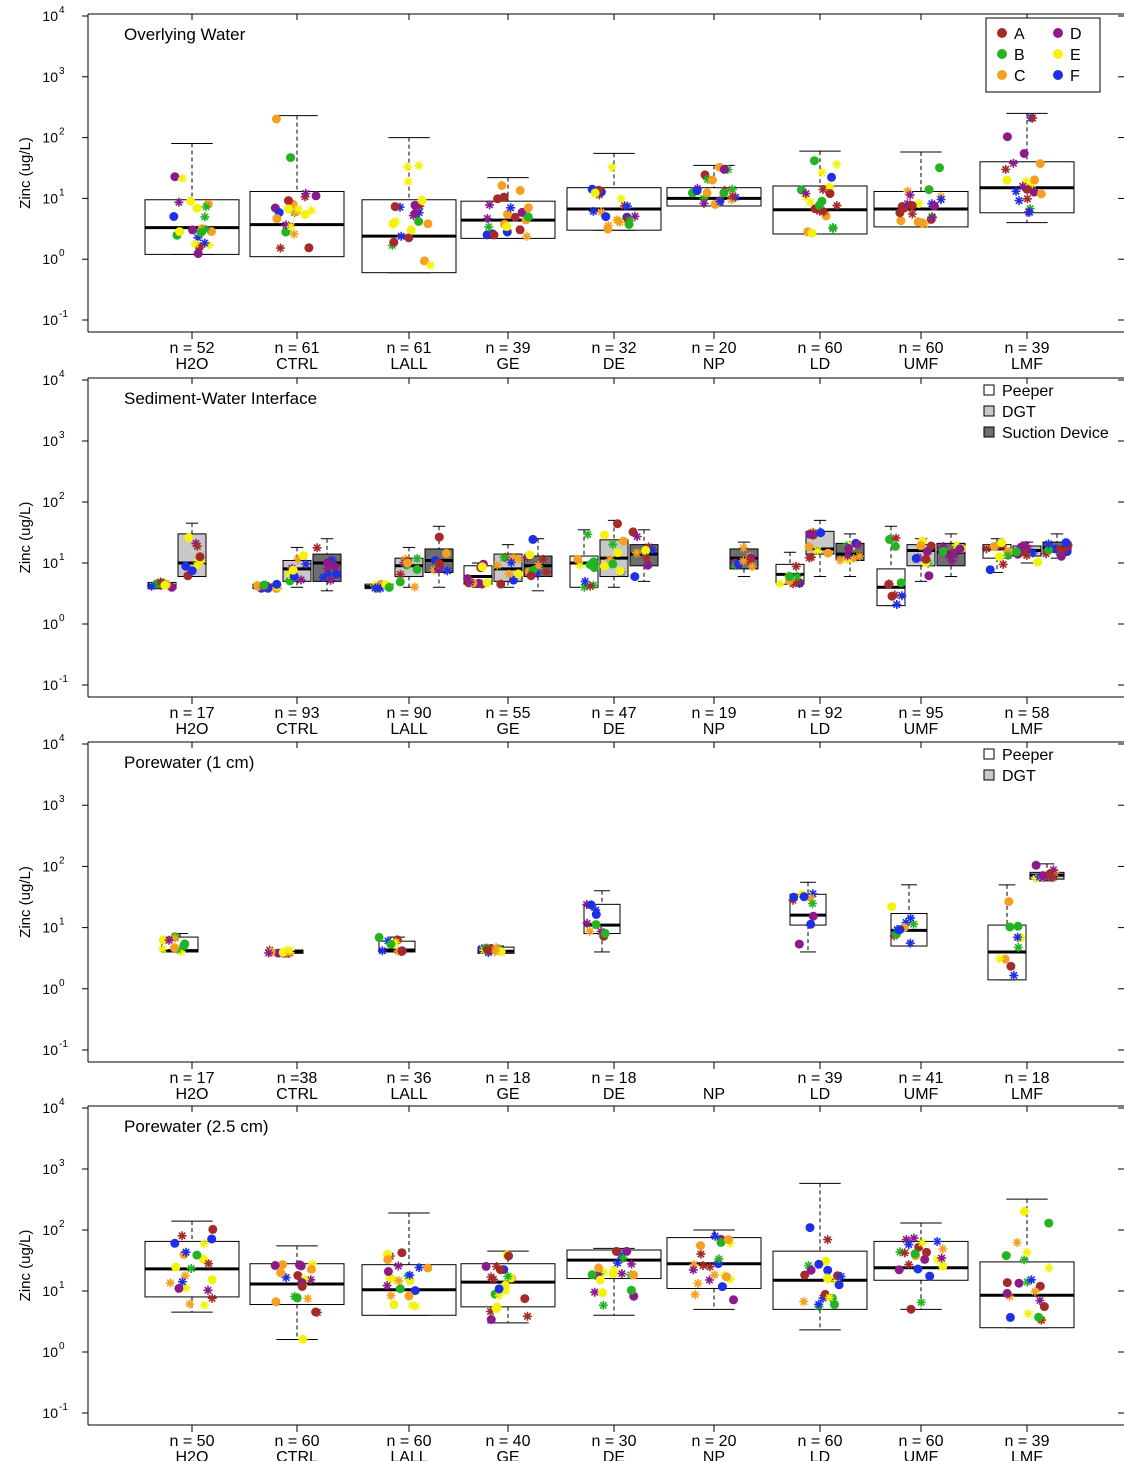 This screenshot has height=1461, width=1124. Describe the element at coordinates (508, 713) in the screenshot. I see `sample-count-label: n = 55` at that location.